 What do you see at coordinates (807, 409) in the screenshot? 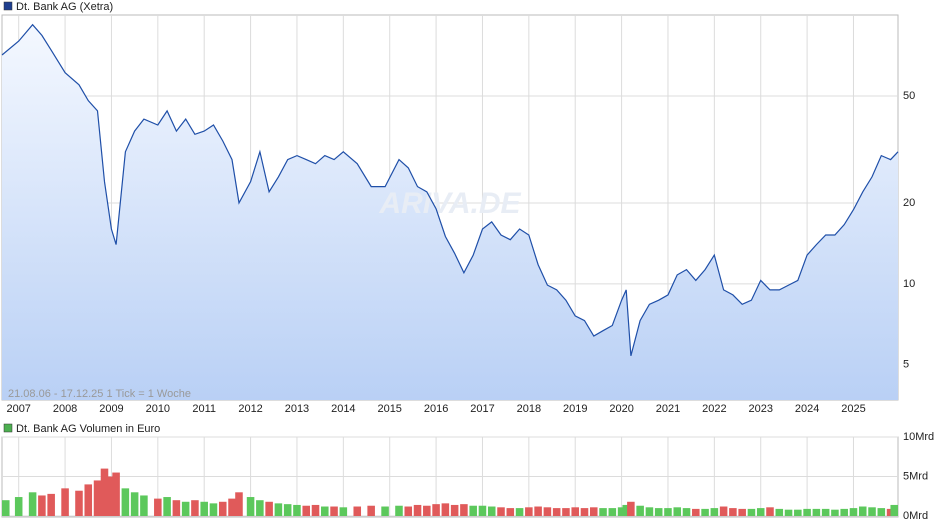
I see `x-tick-label: 2024` at bounding box center [807, 409].